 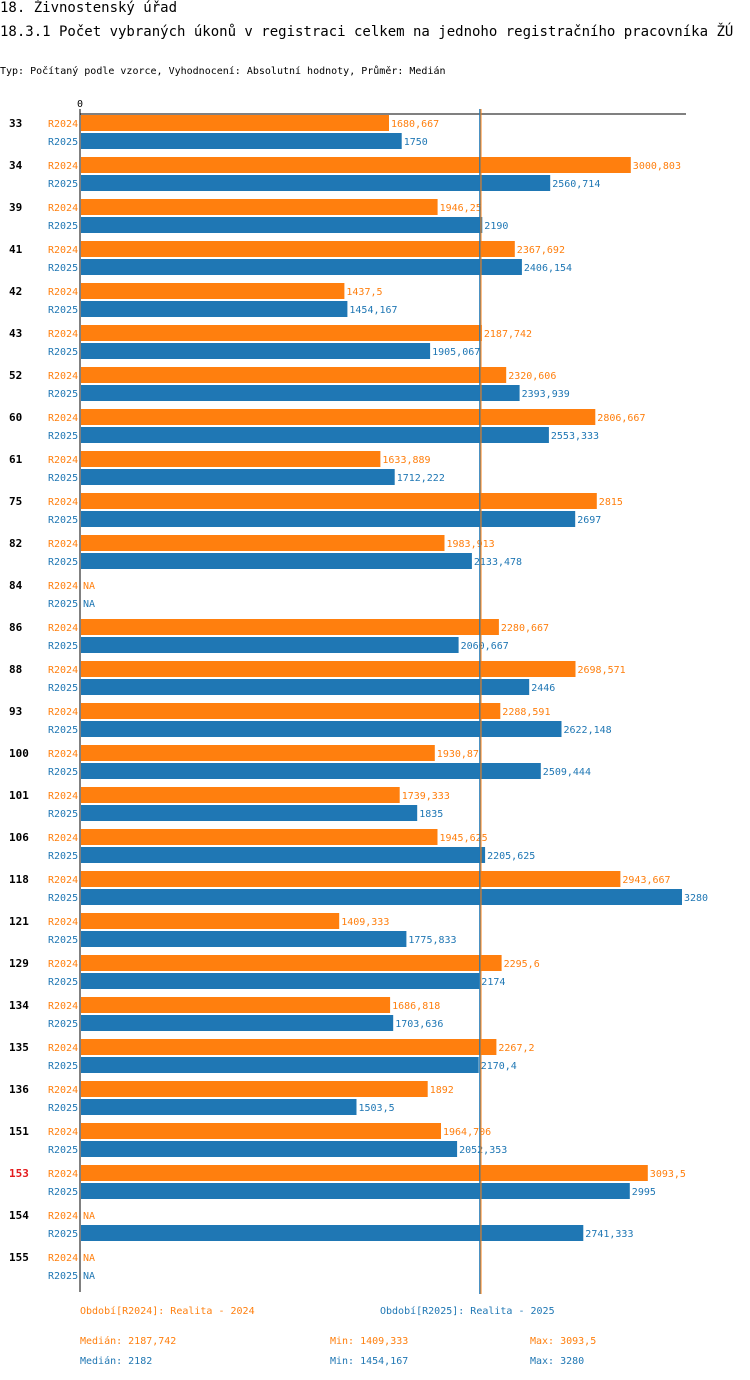 I want to click on median-2024: Medián: 2187,742, so click(x=128, y=1341).